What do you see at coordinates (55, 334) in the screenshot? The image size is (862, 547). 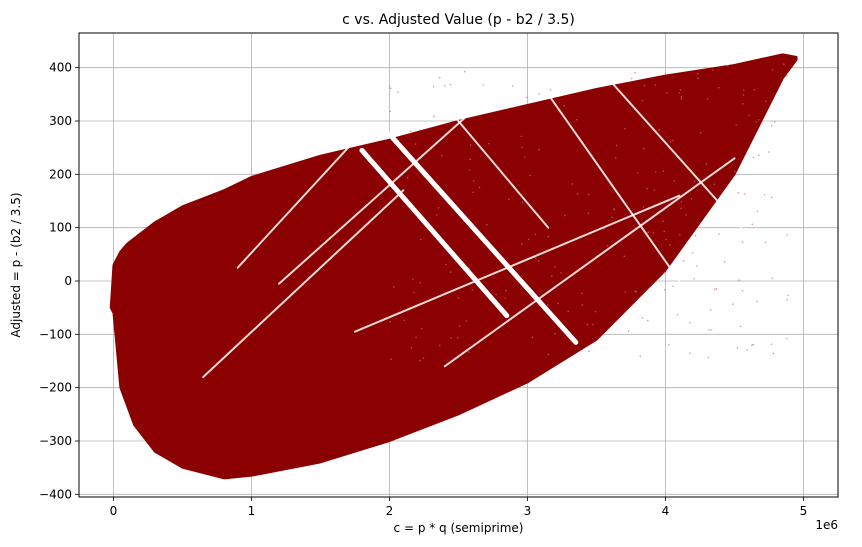 I see `y-tick-label: −100` at bounding box center [55, 334].